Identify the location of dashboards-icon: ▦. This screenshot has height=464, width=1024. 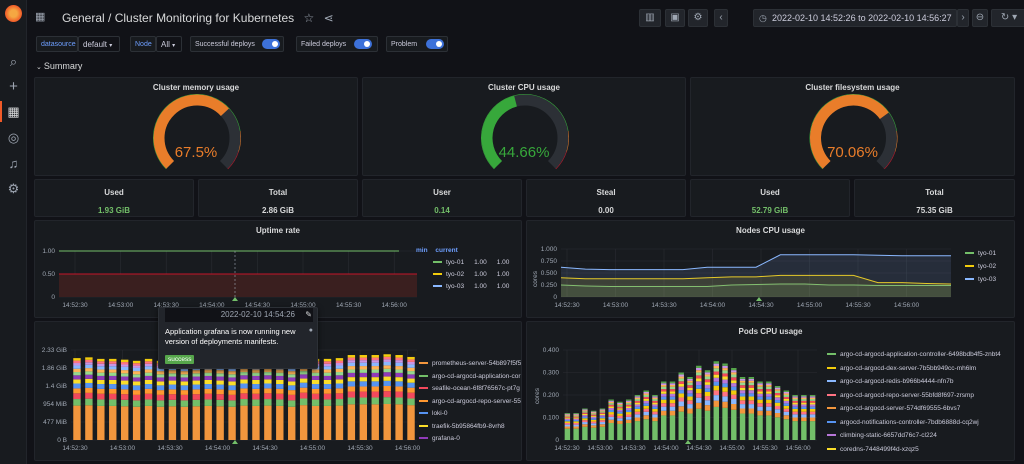
(13, 111).